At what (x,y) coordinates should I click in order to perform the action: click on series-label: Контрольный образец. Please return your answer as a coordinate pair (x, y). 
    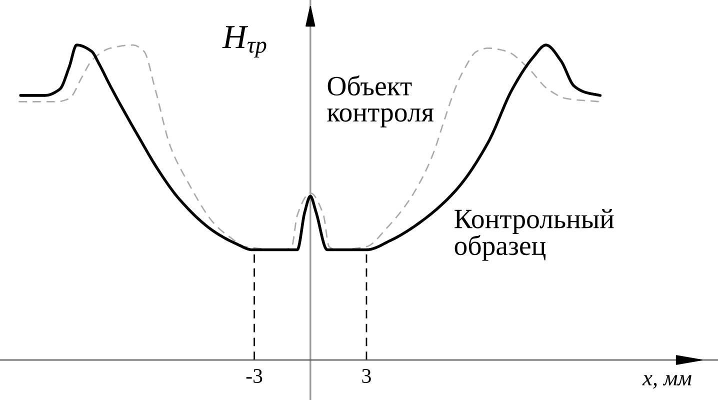
    Looking at the image, I should click on (534, 235).